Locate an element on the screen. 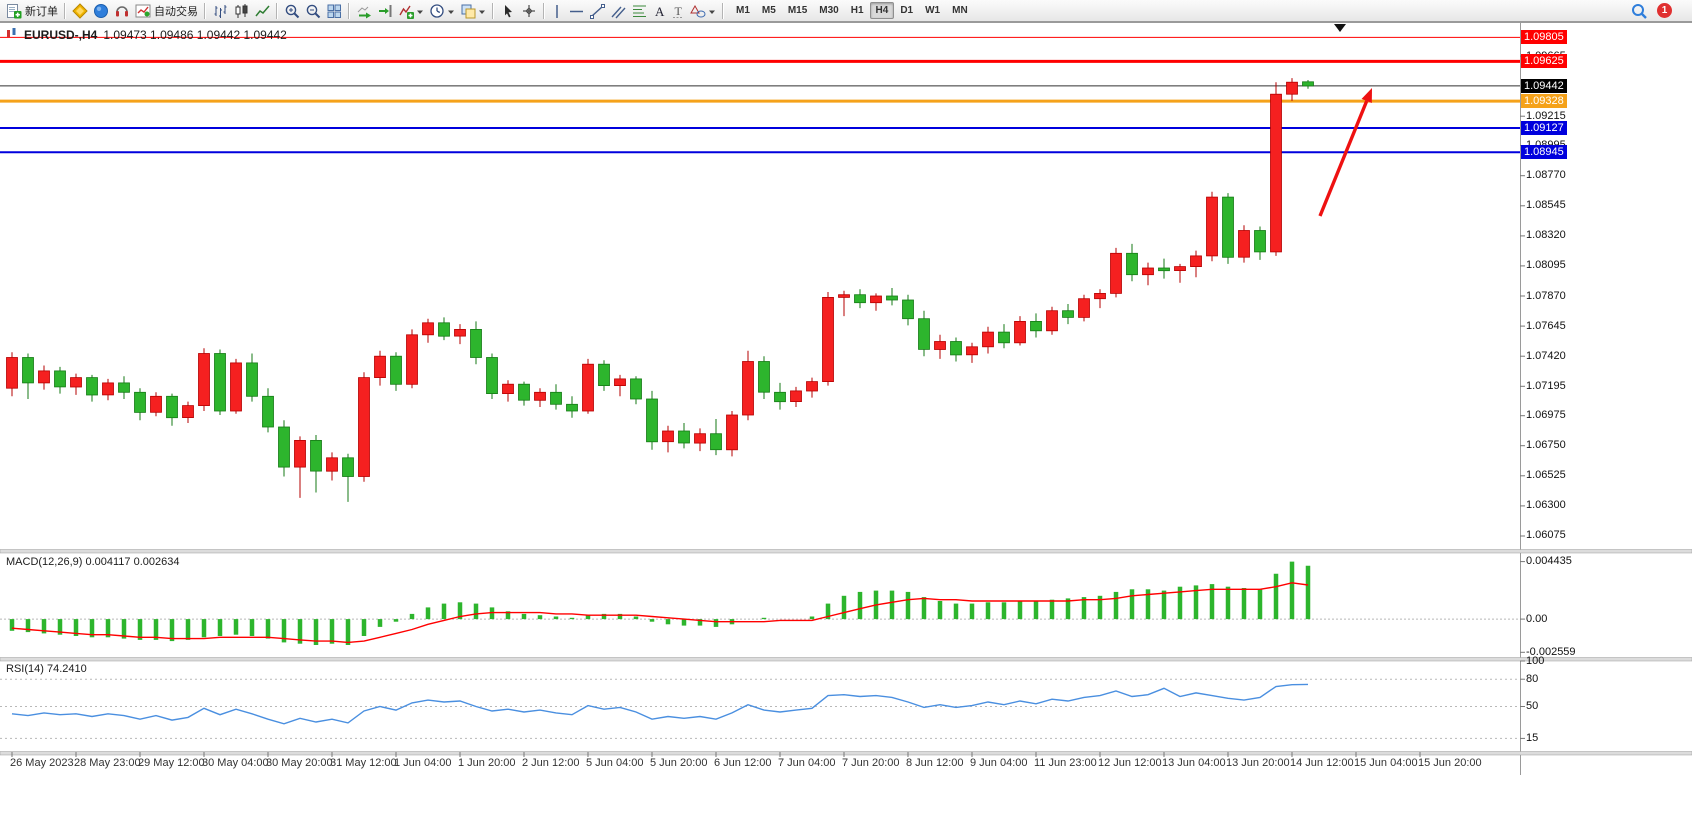 This screenshot has width=1692, height=839. new-order-icon is located at coordinates (14, 11).